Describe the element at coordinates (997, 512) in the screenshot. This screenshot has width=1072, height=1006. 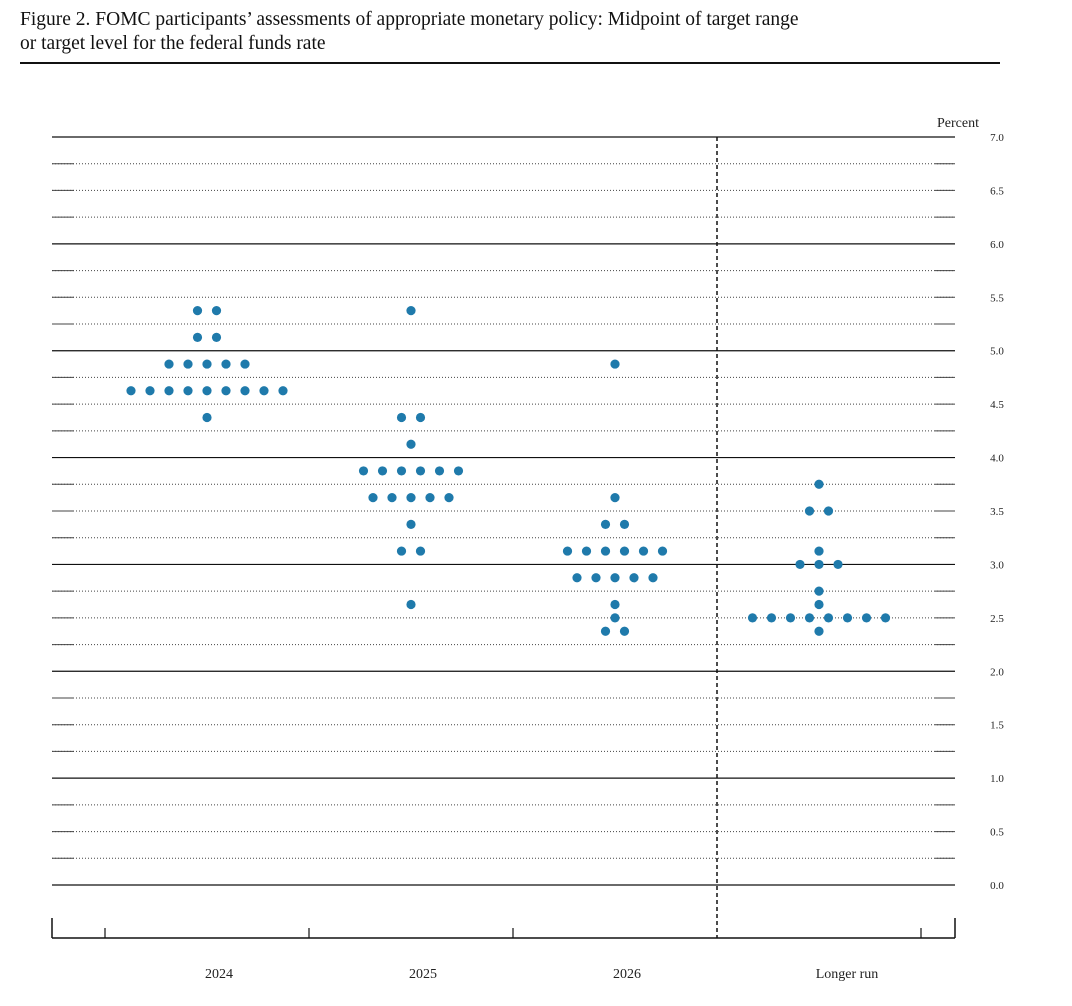
I see `y-tick-label: 3.5` at that location.